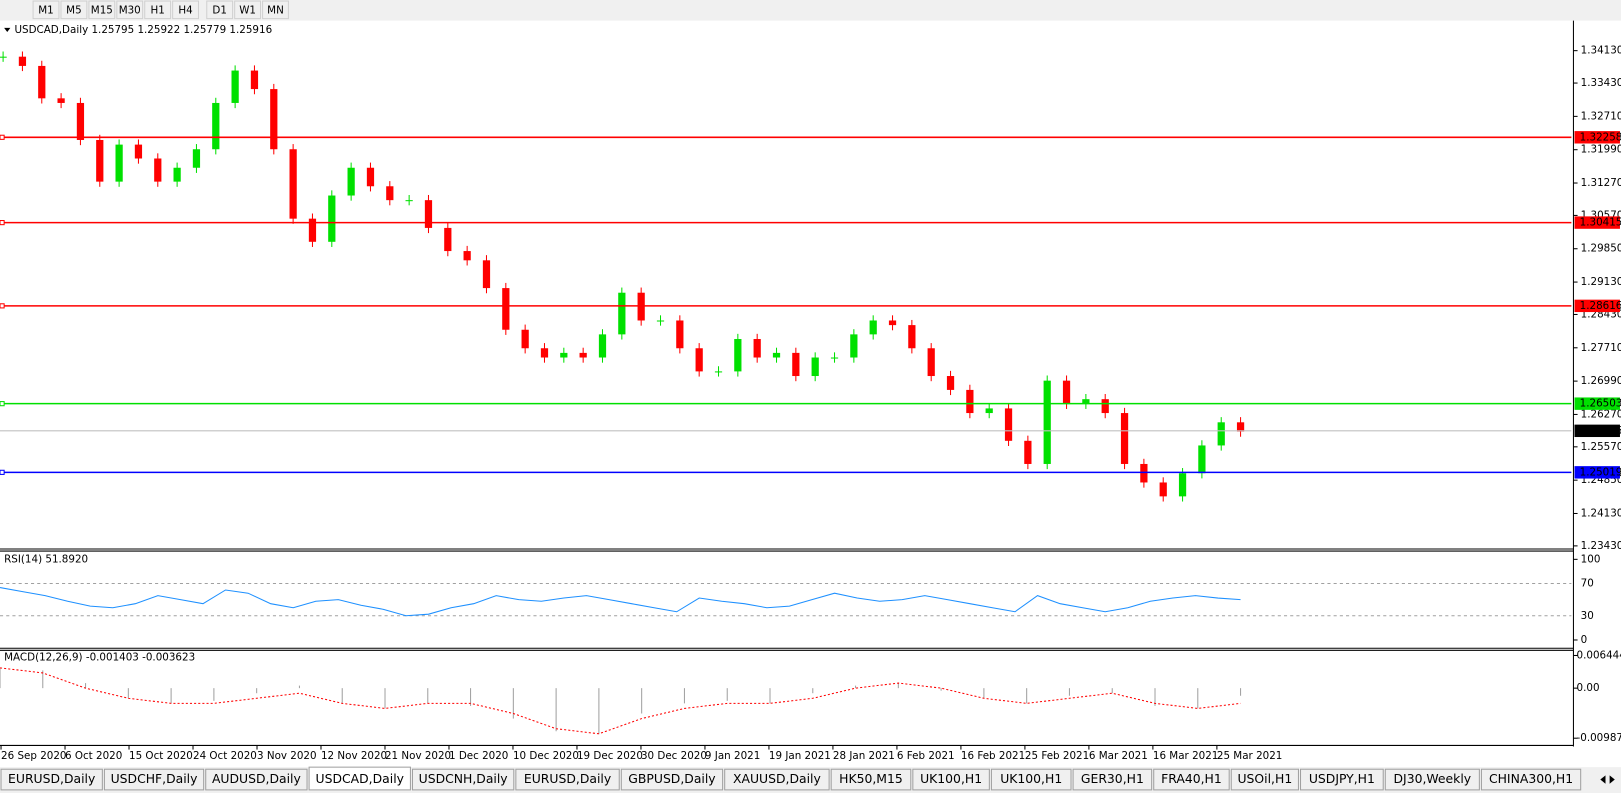 The image size is (1621, 797). What do you see at coordinates (1601, 348) in the screenshot?
I see `y-tick-label: 1.27710` at bounding box center [1601, 348].